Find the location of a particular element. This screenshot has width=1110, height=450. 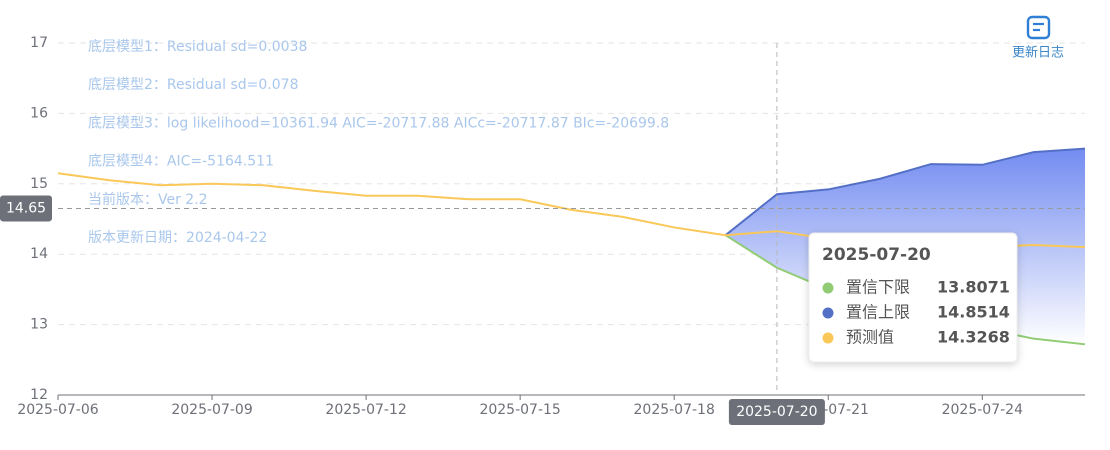

crosshair-y-label-bg is located at coordinates (26, 208).